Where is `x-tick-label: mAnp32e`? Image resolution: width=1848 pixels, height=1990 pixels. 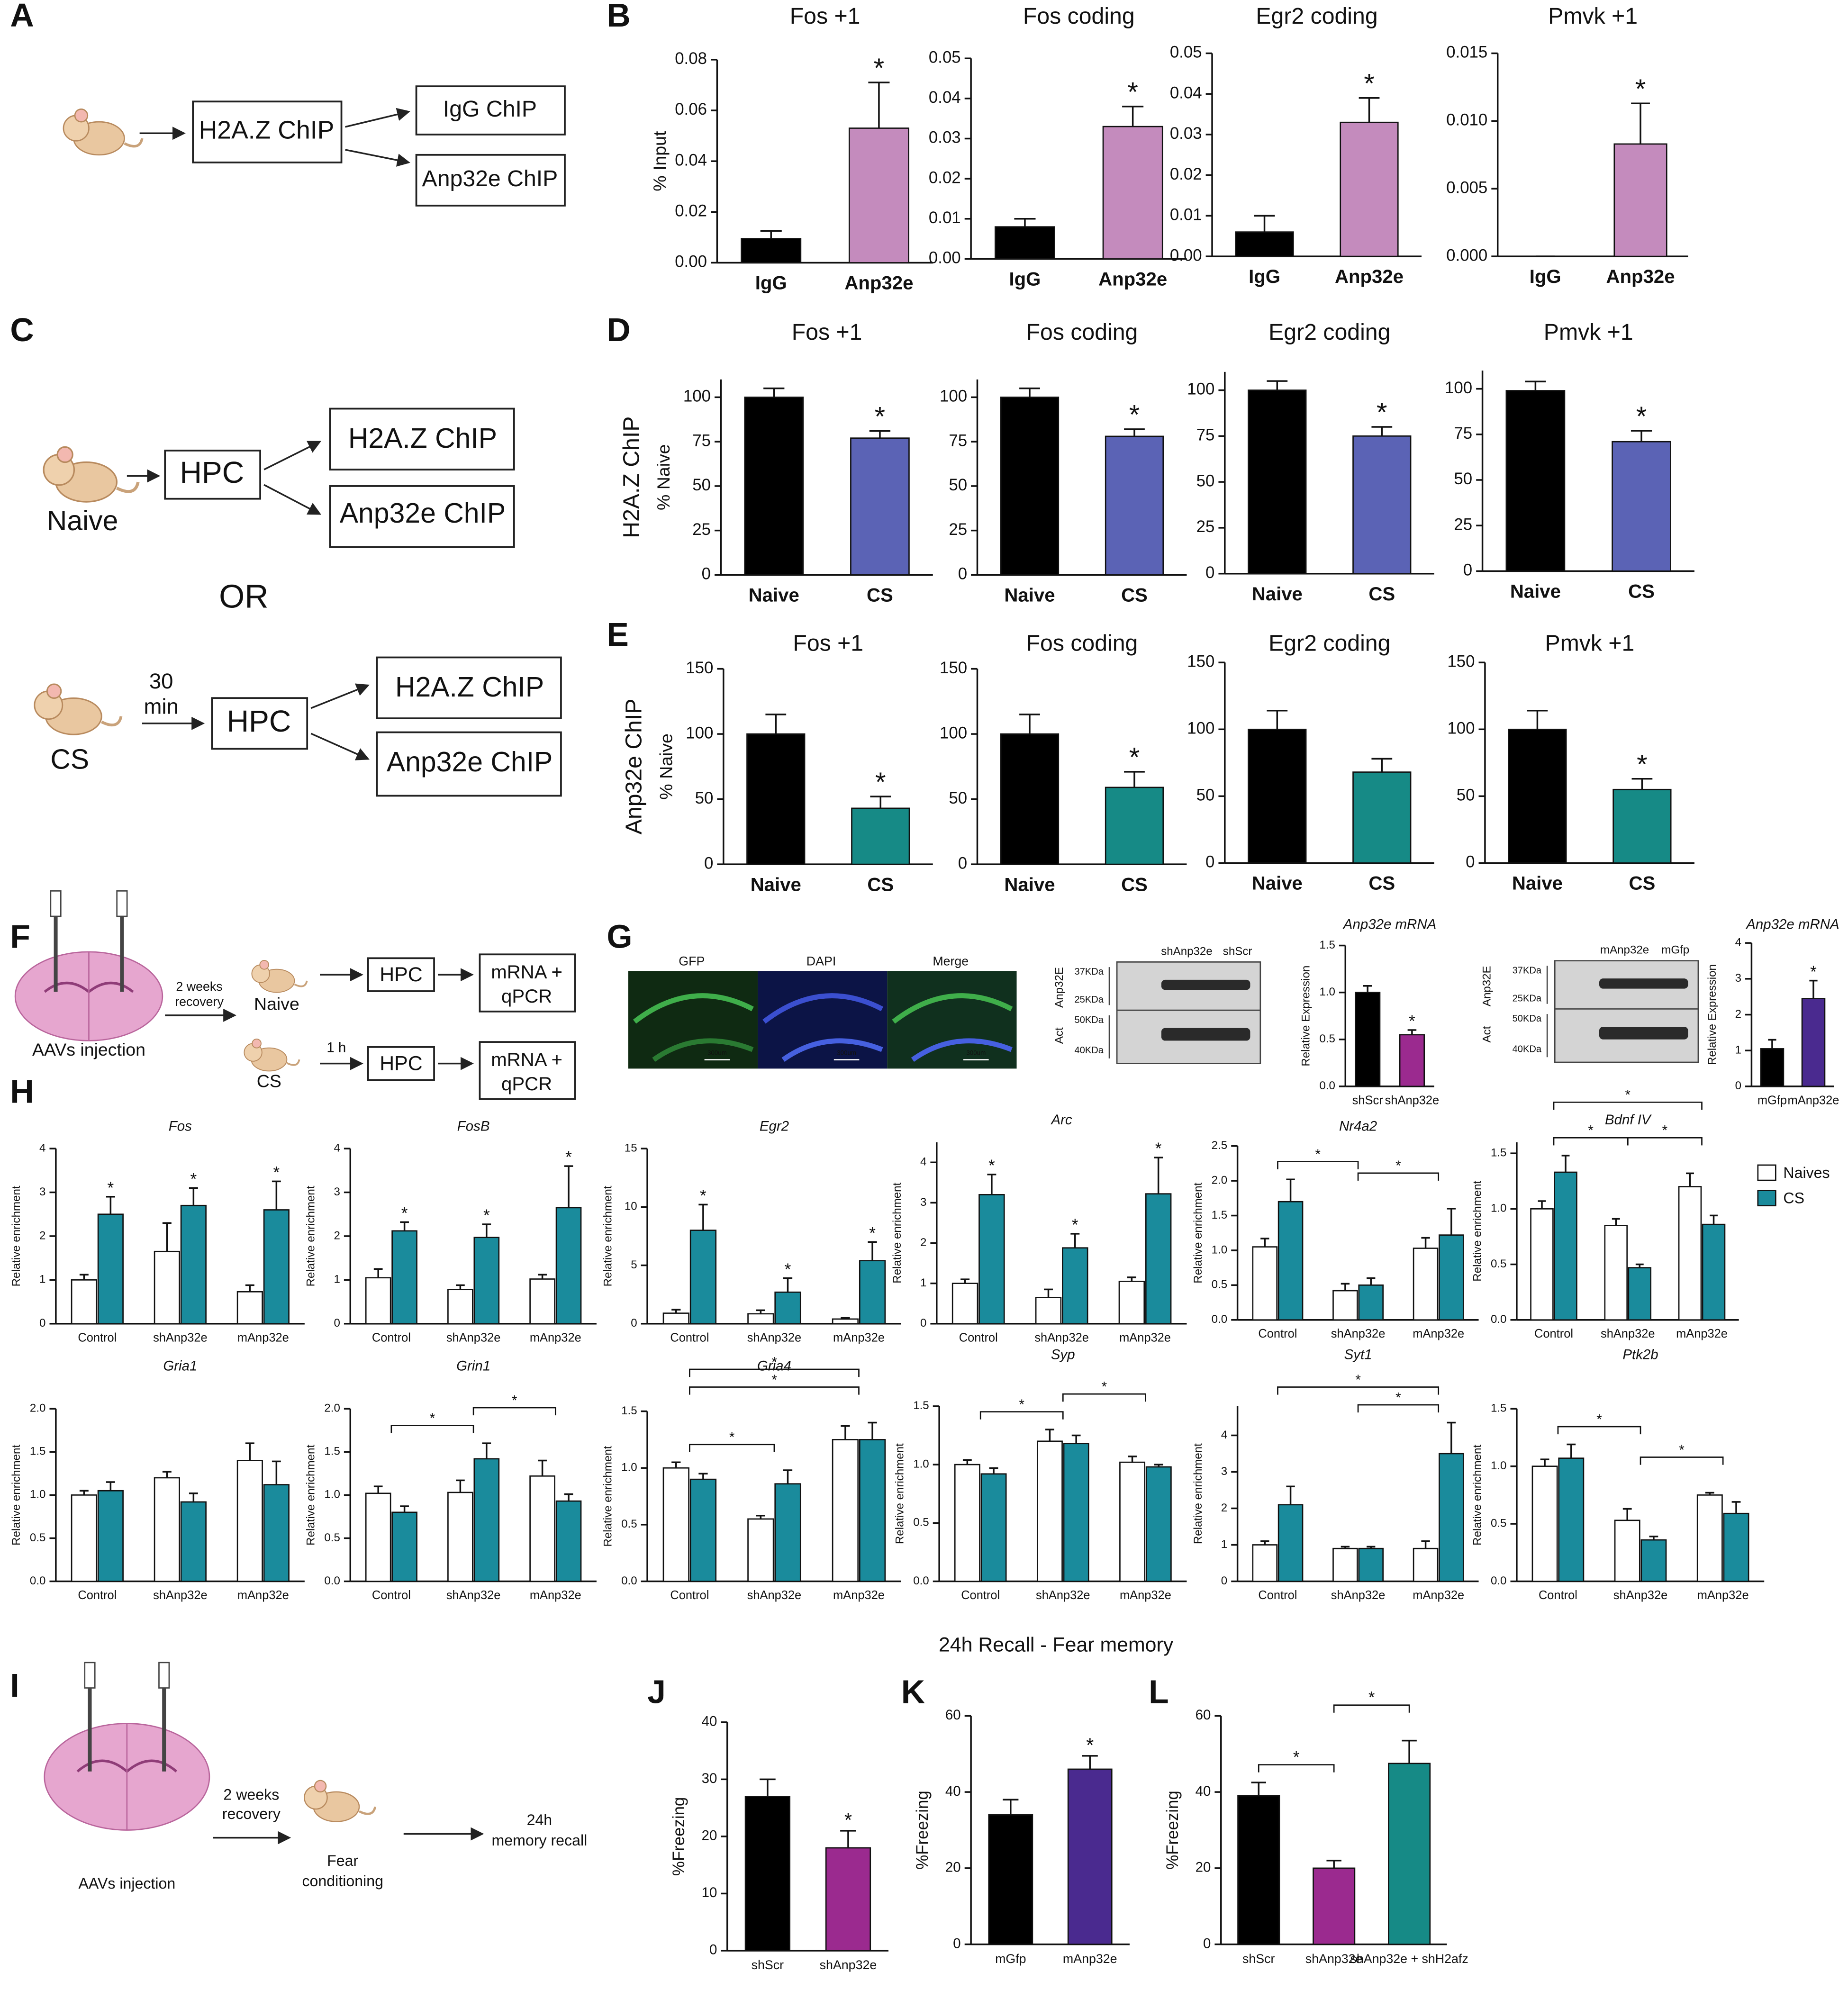 x-tick-label: mAnp32e is located at coordinates (1723, 1595).